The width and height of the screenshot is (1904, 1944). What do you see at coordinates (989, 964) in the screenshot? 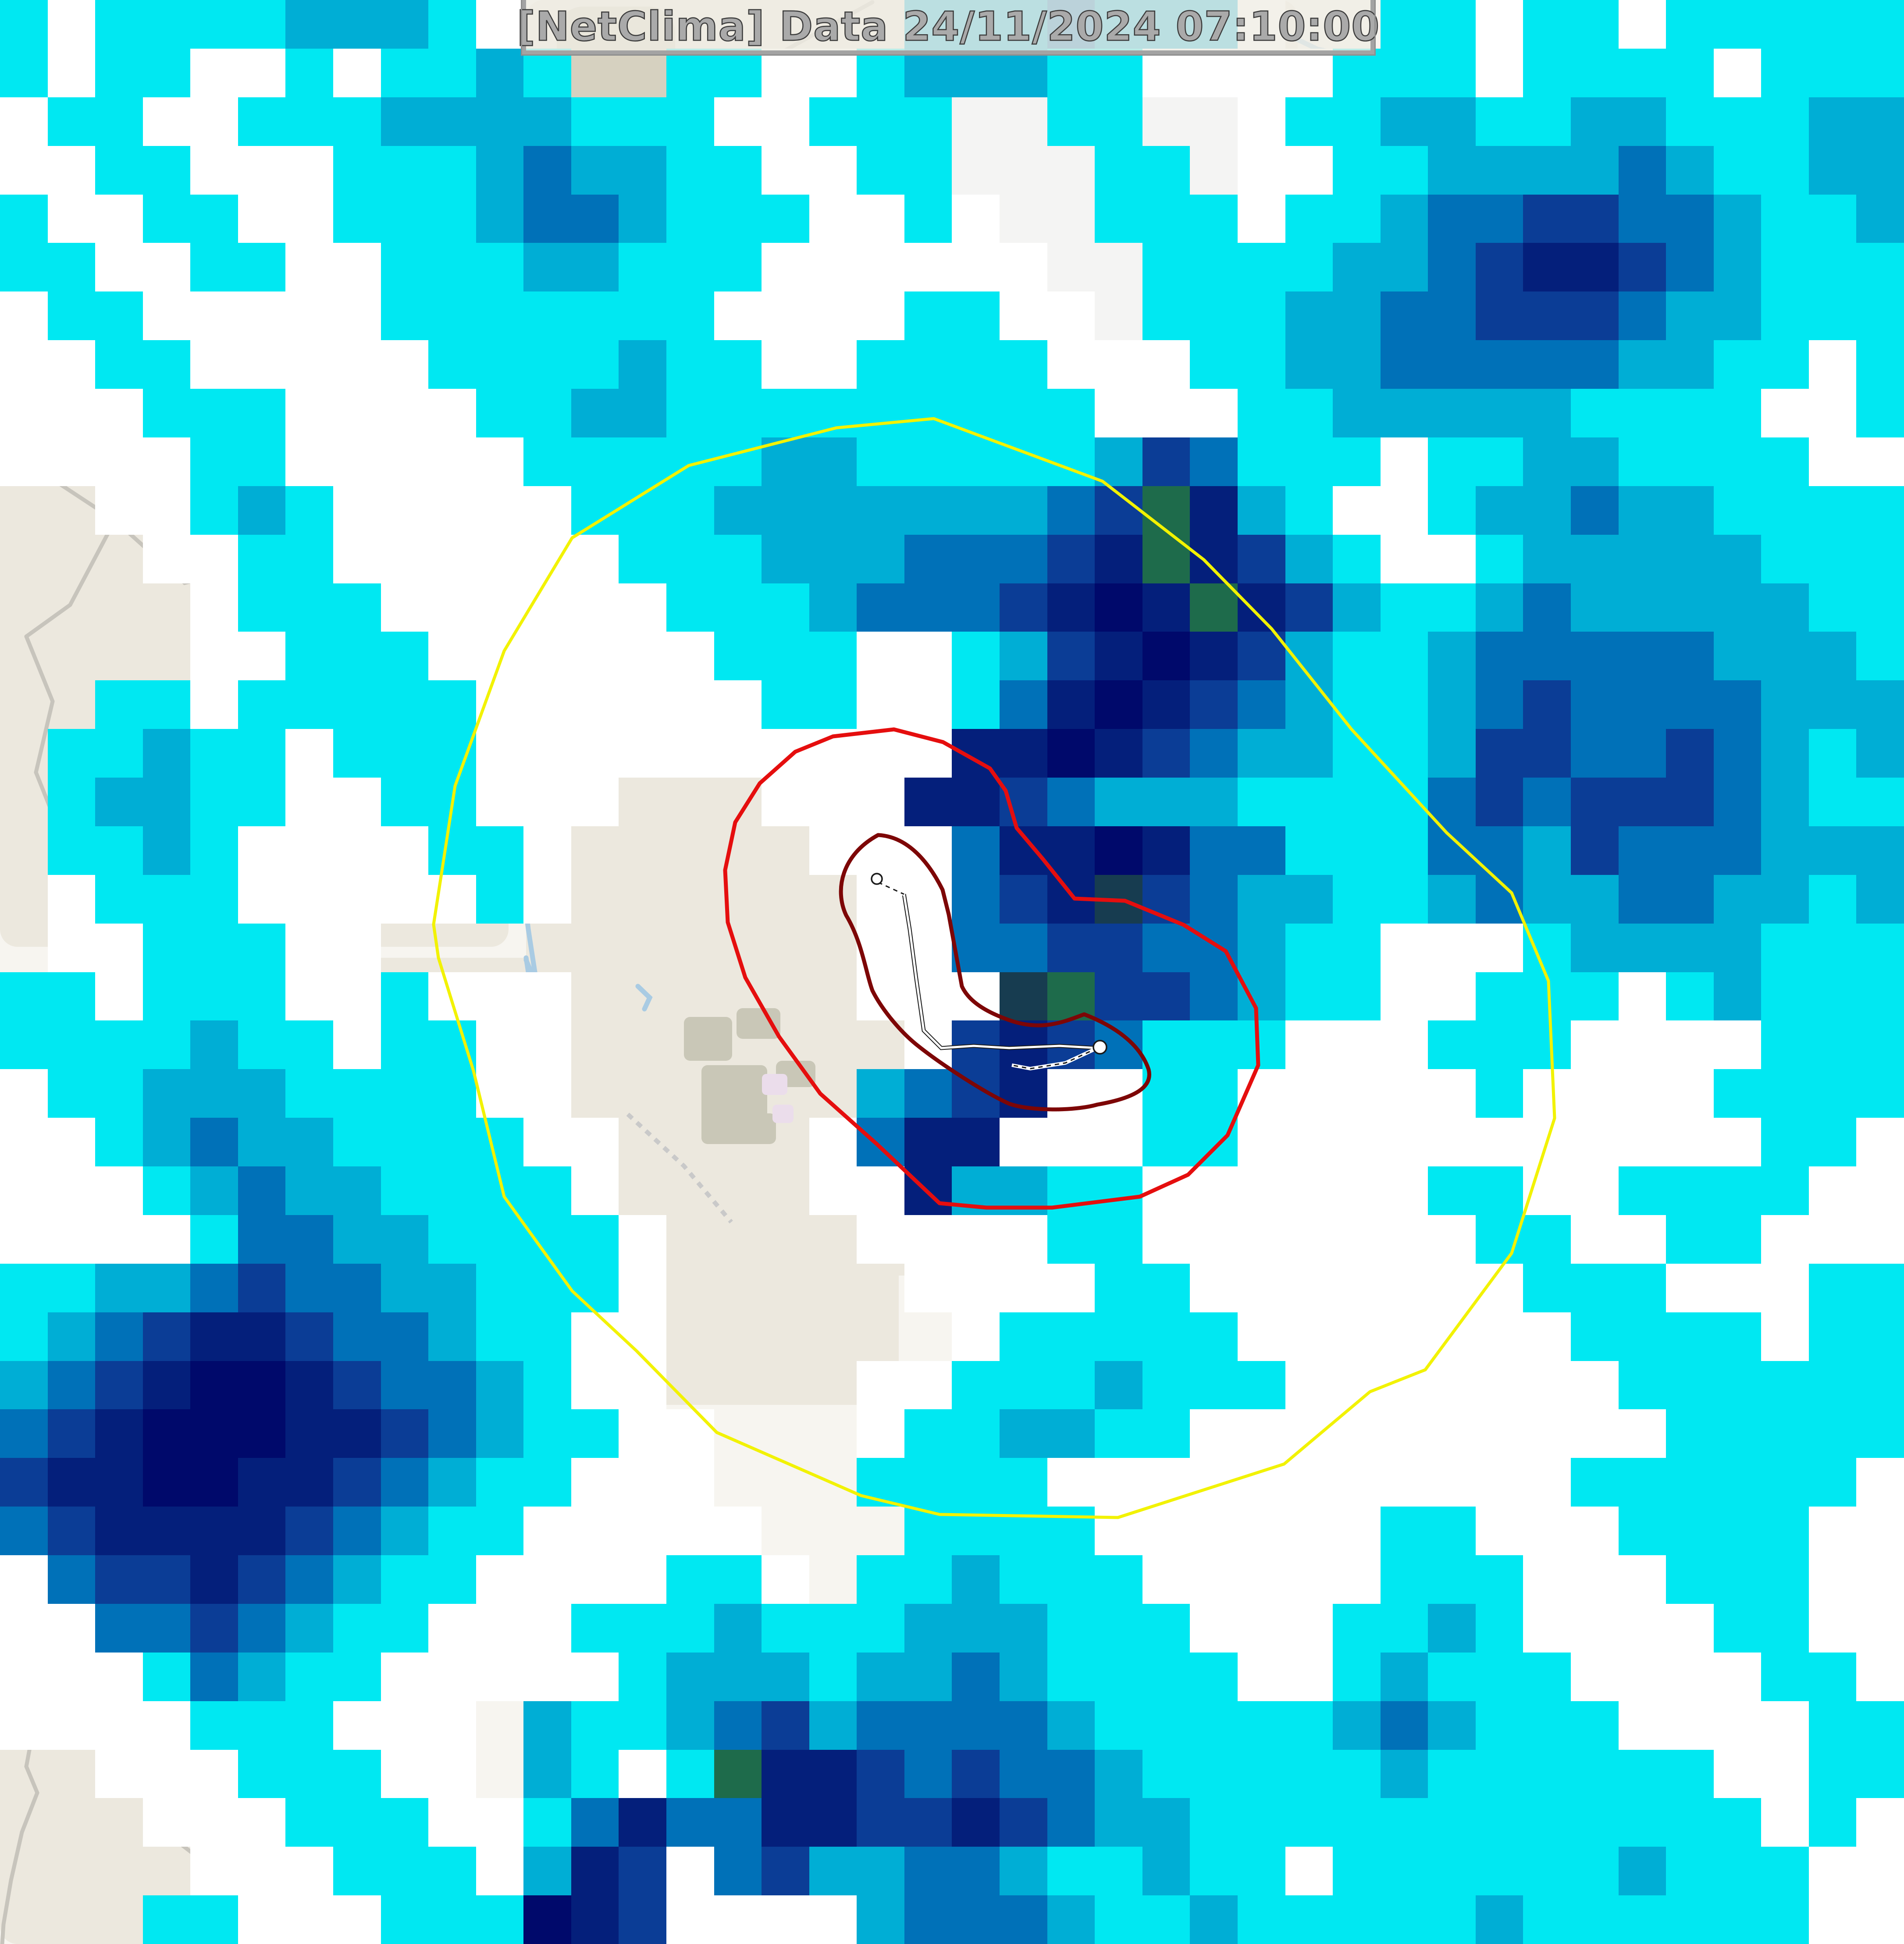
I see `storm-track-markers` at bounding box center [989, 964].